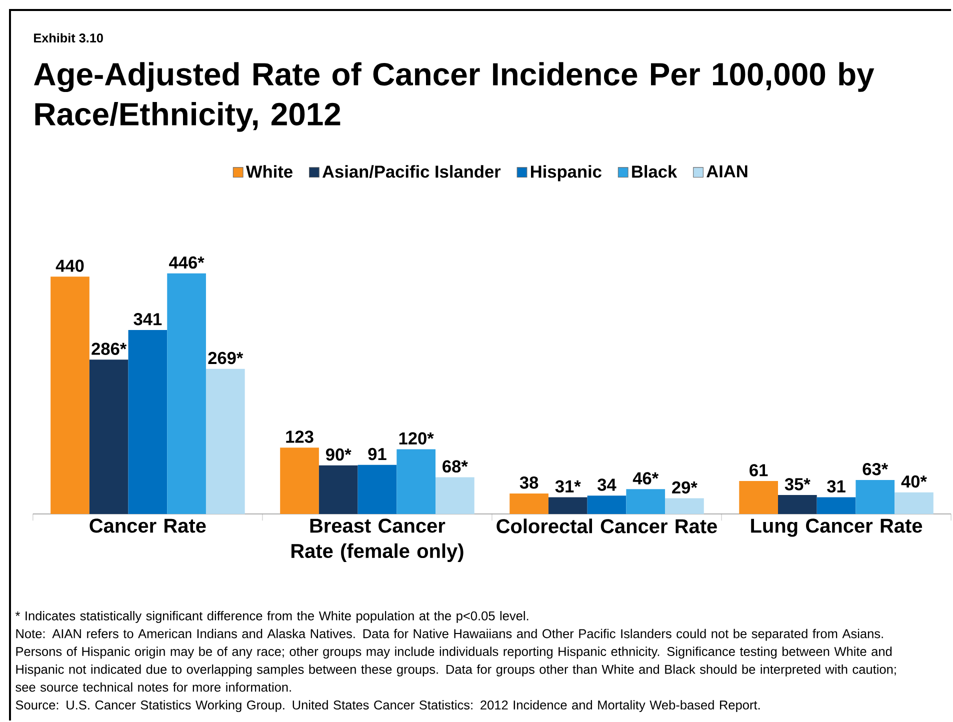  I want to click on data-label: 35*, so click(797, 484).